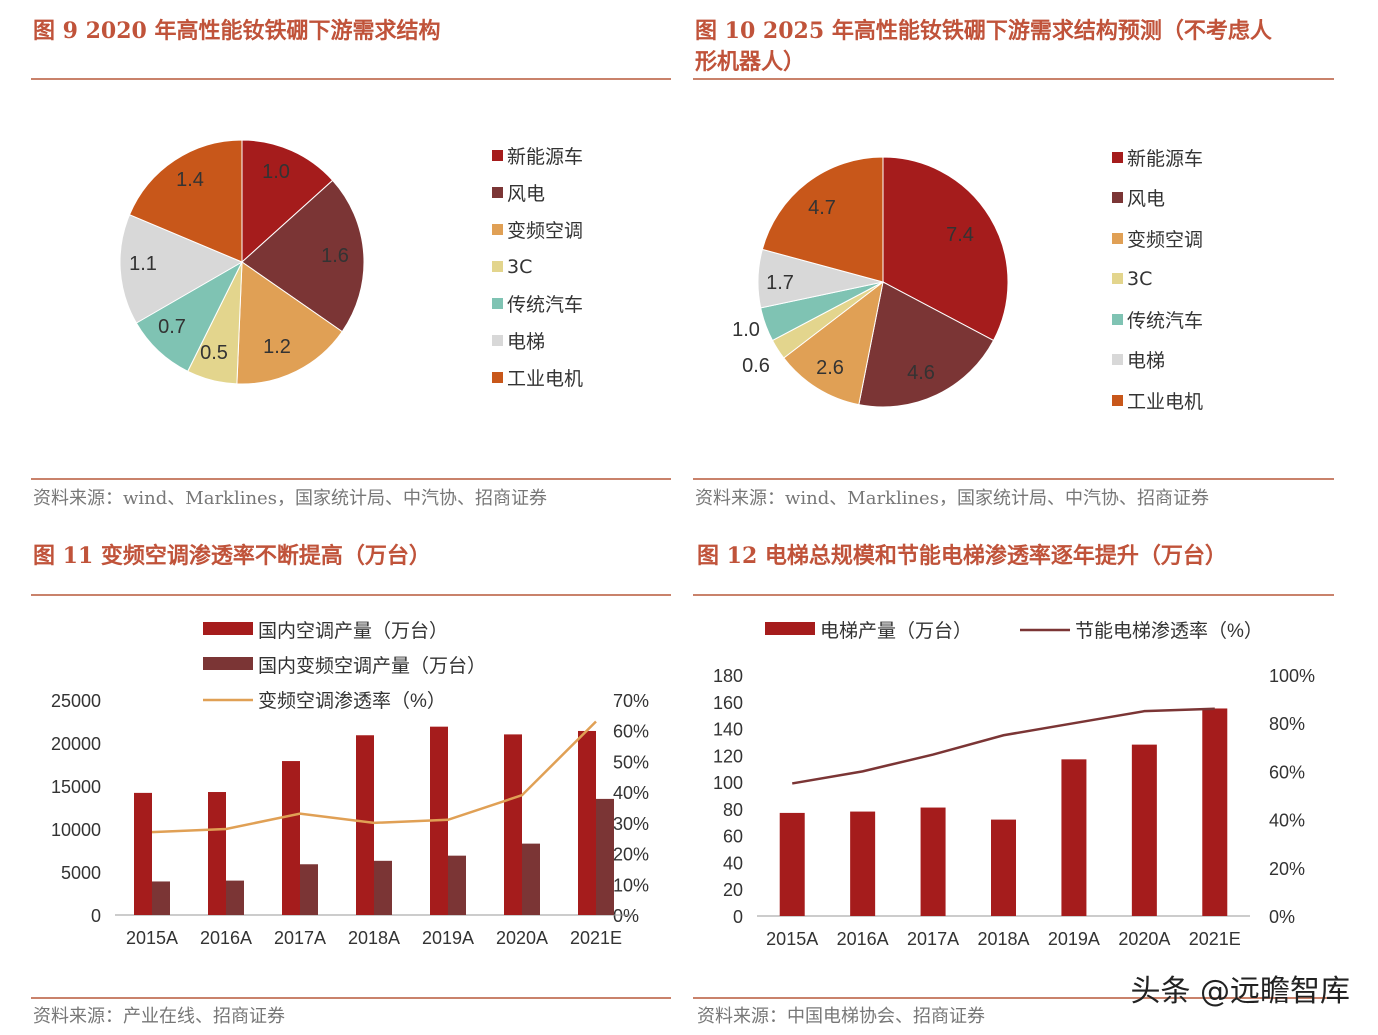 This screenshot has width=1378, height=1035. I want to click on fig9-legend-label-2: 变频空调, so click(545, 231).